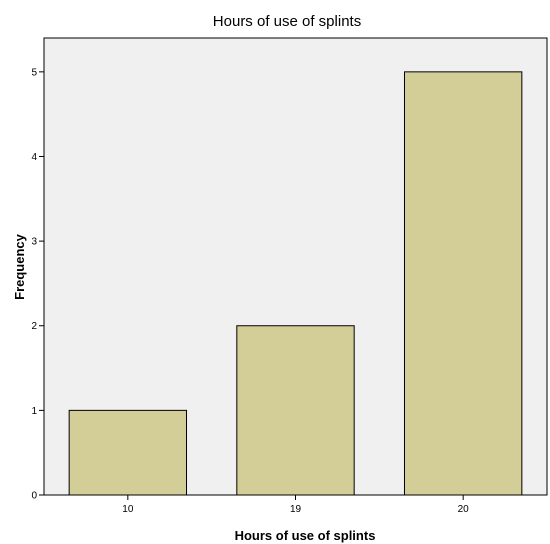 The image size is (550, 544). I want to click on y-tick-label: 5, so click(34, 72).